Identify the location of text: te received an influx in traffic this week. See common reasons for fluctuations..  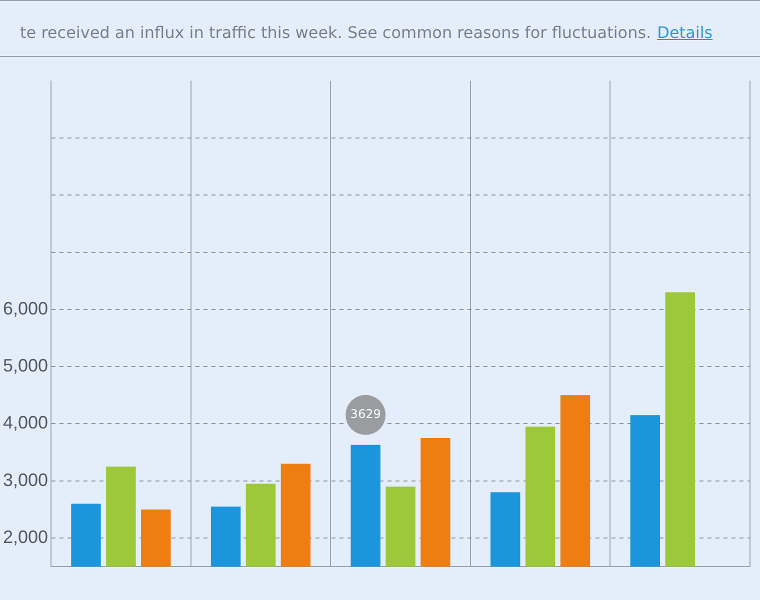
(336, 32).